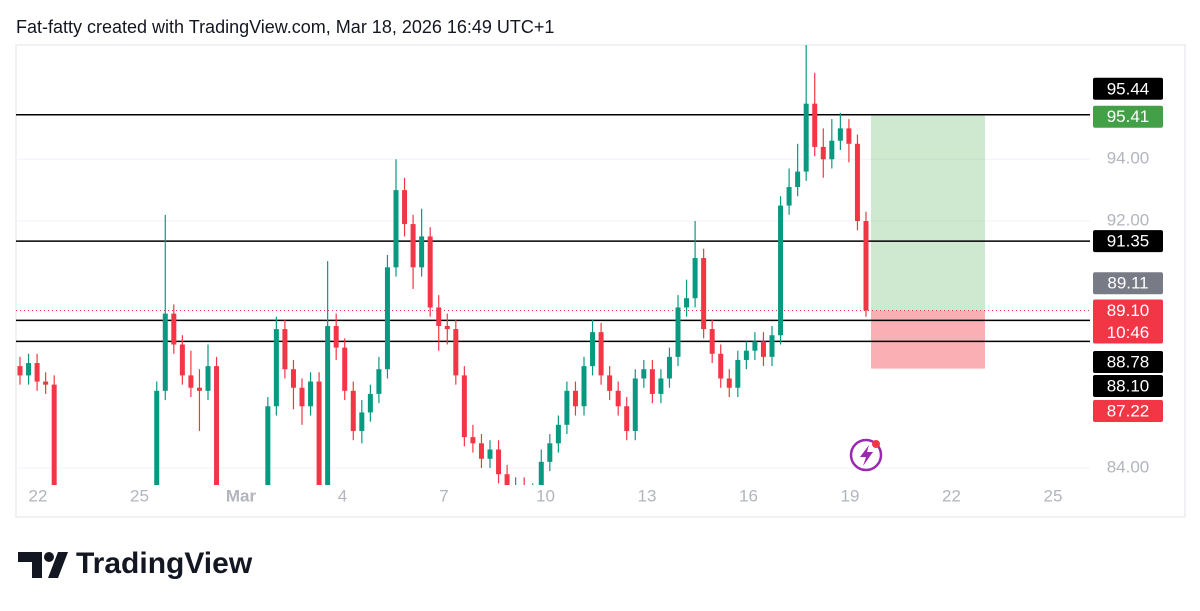 The height and width of the screenshot is (611, 1200). Describe the element at coordinates (1128, 158) in the screenshot. I see `y-tick-label: 94.00` at that location.